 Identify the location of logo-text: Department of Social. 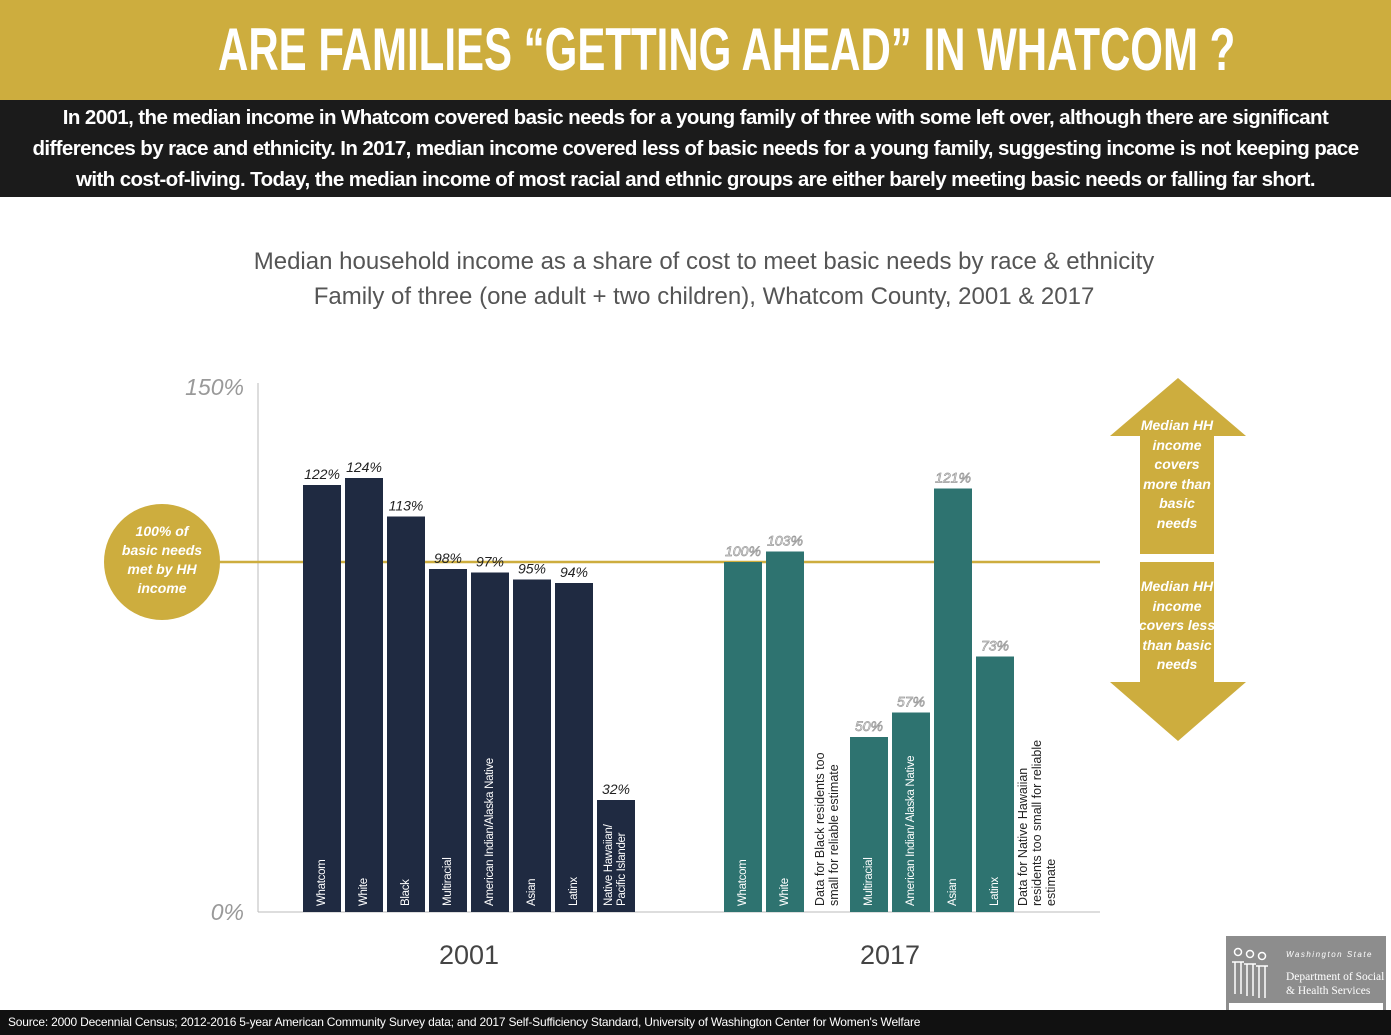
(1335, 977).